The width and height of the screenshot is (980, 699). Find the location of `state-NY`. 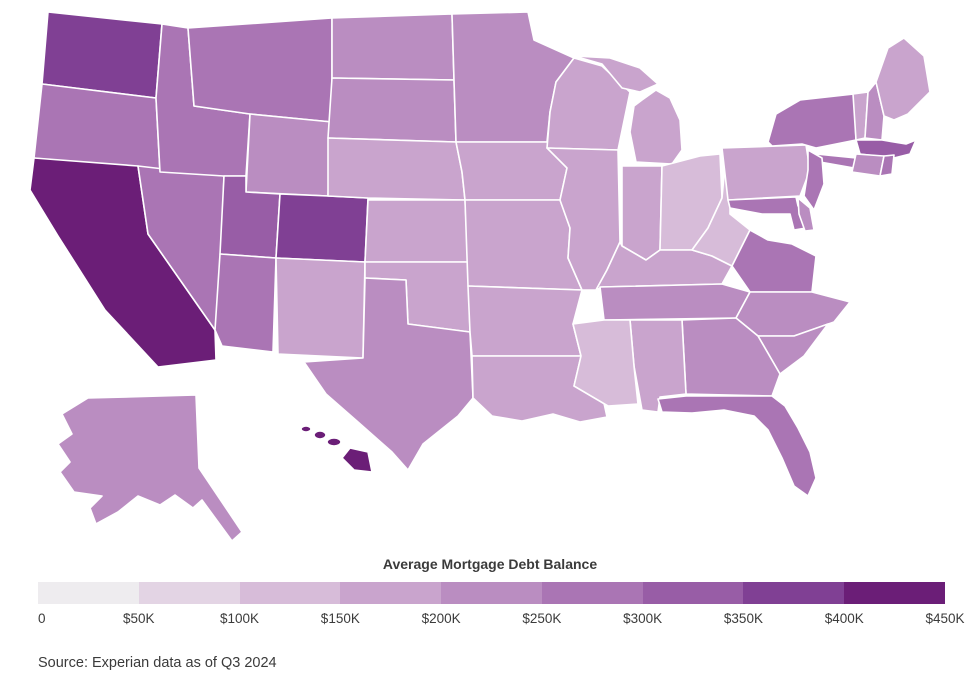

state-NY is located at coordinates (812, 121).